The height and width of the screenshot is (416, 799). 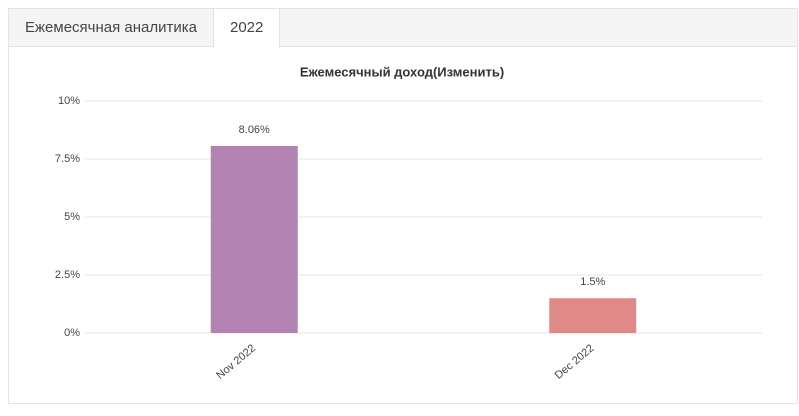 What do you see at coordinates (67, 275) in the screenshot?
I see `y-tick-label: 2.5%` at bounding box center [67, 275].